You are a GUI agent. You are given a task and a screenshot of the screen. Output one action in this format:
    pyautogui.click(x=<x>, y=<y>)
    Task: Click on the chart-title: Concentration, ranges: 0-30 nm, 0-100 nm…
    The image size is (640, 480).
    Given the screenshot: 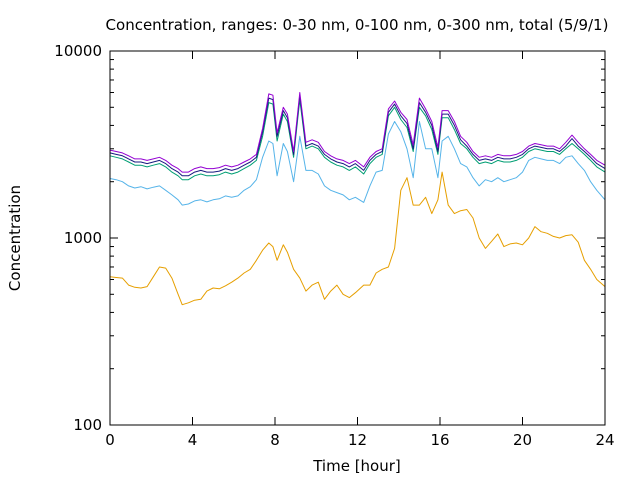 What is the action you would take?
    pyautogui.click(x=357, y=25)
    